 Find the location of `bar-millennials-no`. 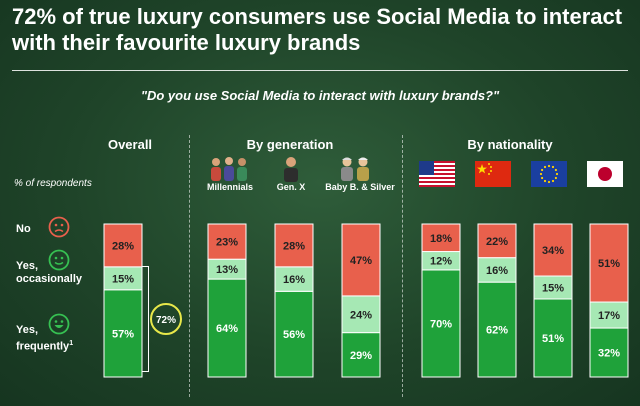

bar-millennials-no is located at coordinates (227, 241).